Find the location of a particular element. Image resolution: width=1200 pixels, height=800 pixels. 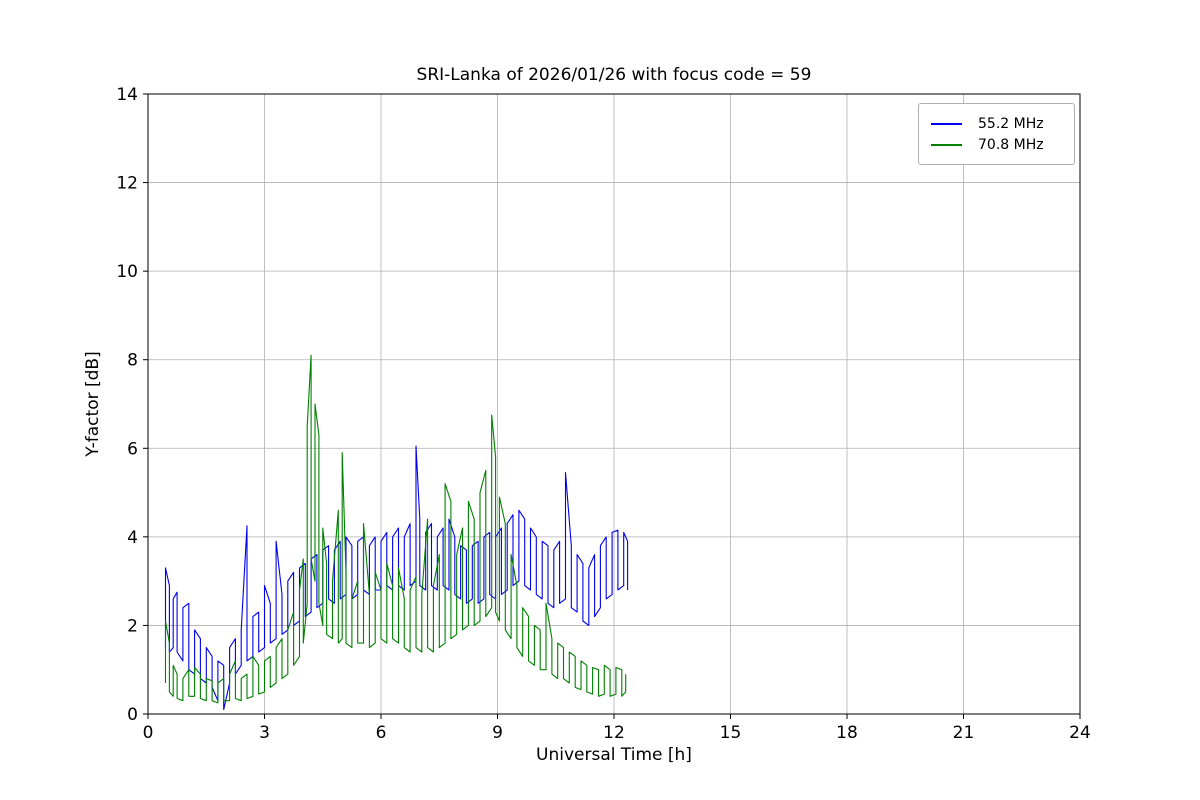

y-tick-label: 8 is located at coordinates (132, 361).